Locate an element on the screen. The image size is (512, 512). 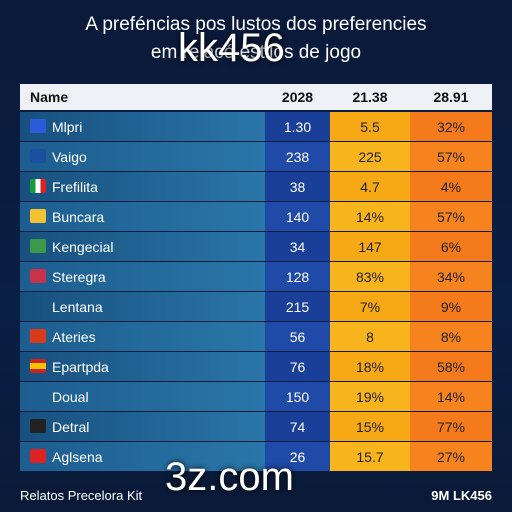
title-line: em relacó estilos de jogo is located at coordinates (256, 52).